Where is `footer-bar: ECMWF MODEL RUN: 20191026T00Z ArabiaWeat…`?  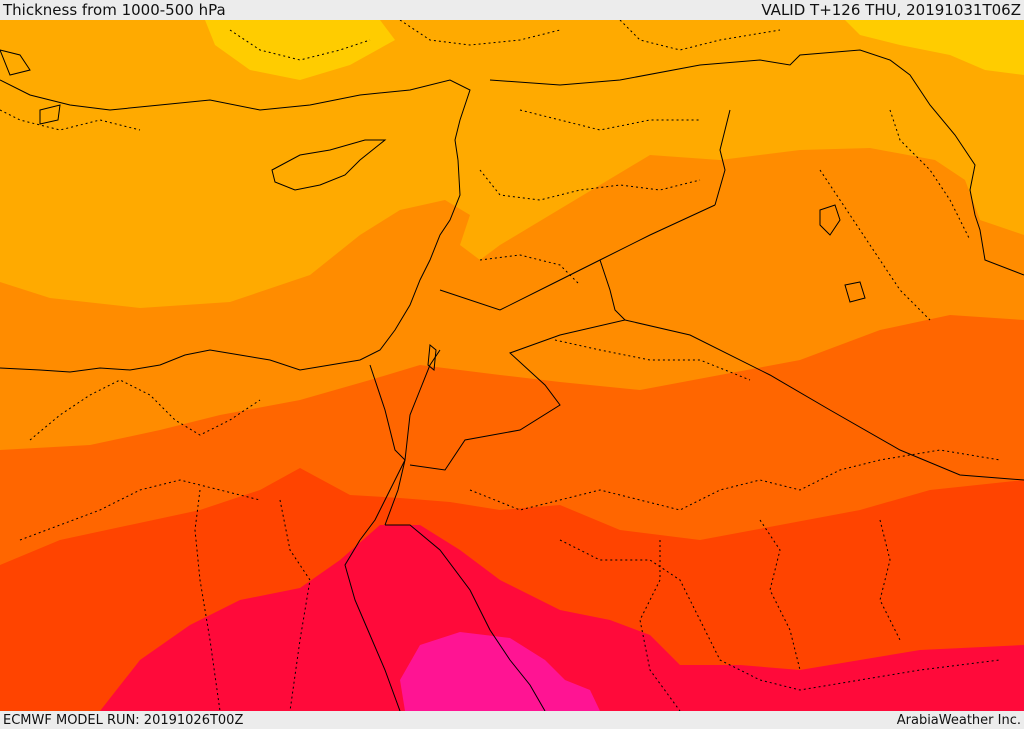 footer-bar: ECMWF MODEL RUN: 20191026T00Z ArabiaWeat… is located at coordinates (512, 720).